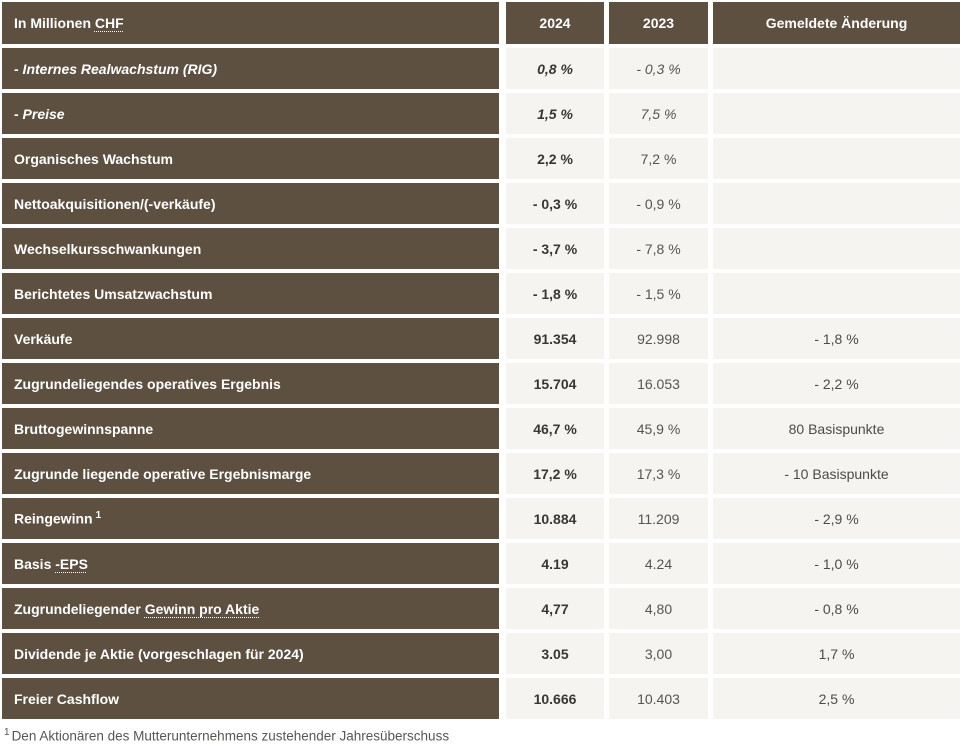 The height and width of the screenshot is (750, 966). What do you see at coordinates (557, 115) in the screenshot?
I see `value-2024: 1,5 %` at bounding box center [557, 115].